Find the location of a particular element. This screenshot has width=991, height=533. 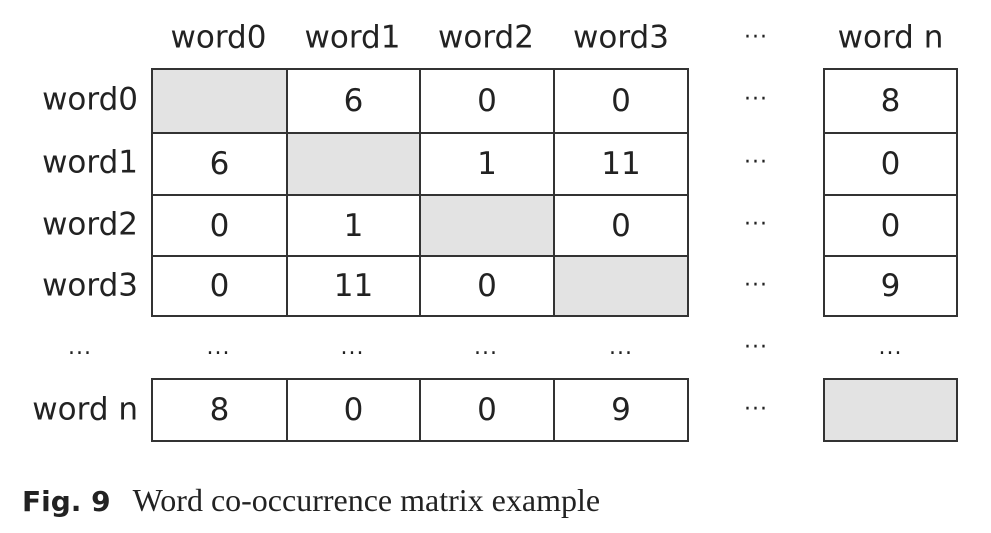

figure-caption-text: Word co-occurrence matrix example is located at coordinates (366, 500).